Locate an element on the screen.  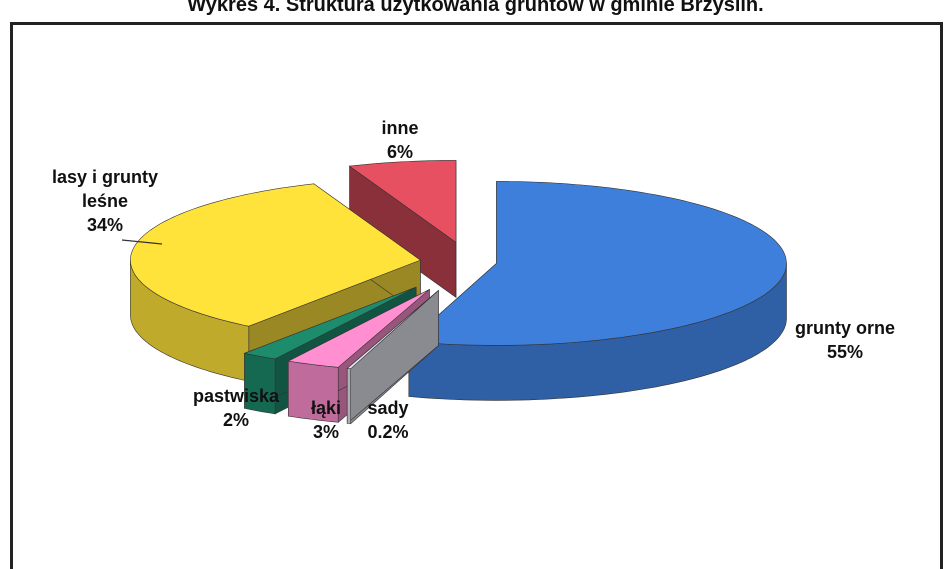
category-label: grunty orne is located at coordinates (845, 328).